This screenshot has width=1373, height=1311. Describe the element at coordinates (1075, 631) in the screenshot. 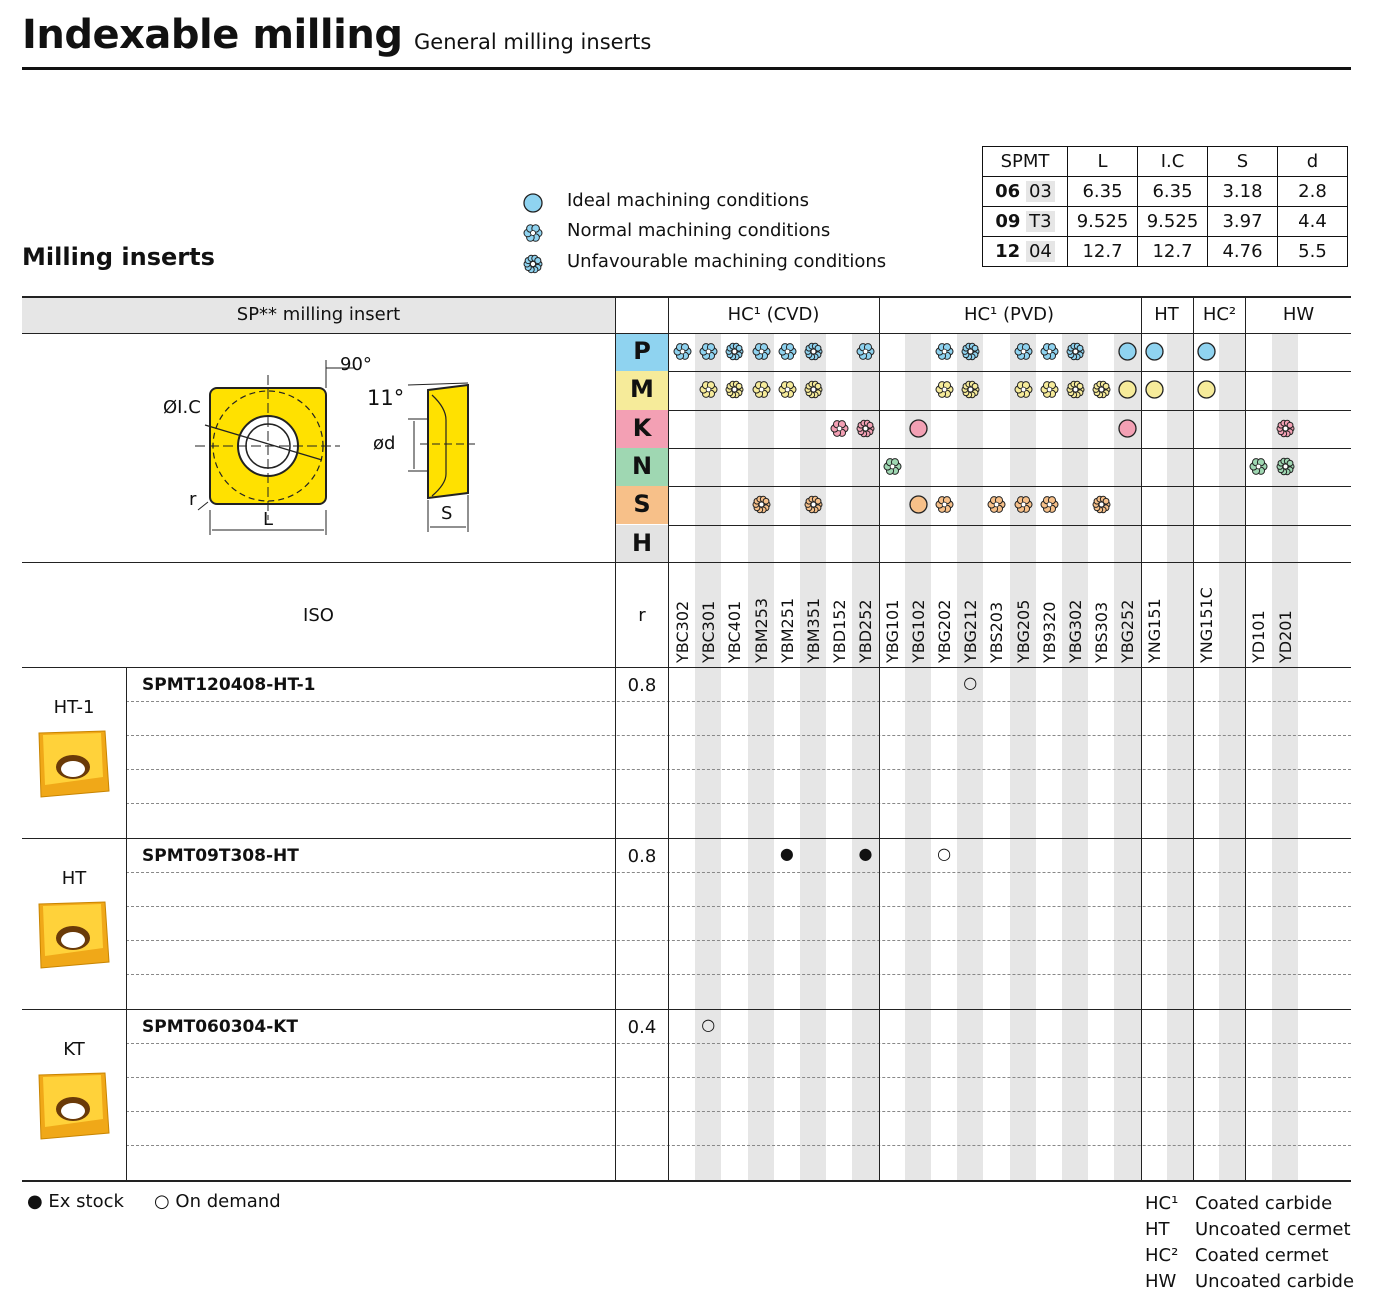

I see `grade-label-ybg302: YBG302` at that location.